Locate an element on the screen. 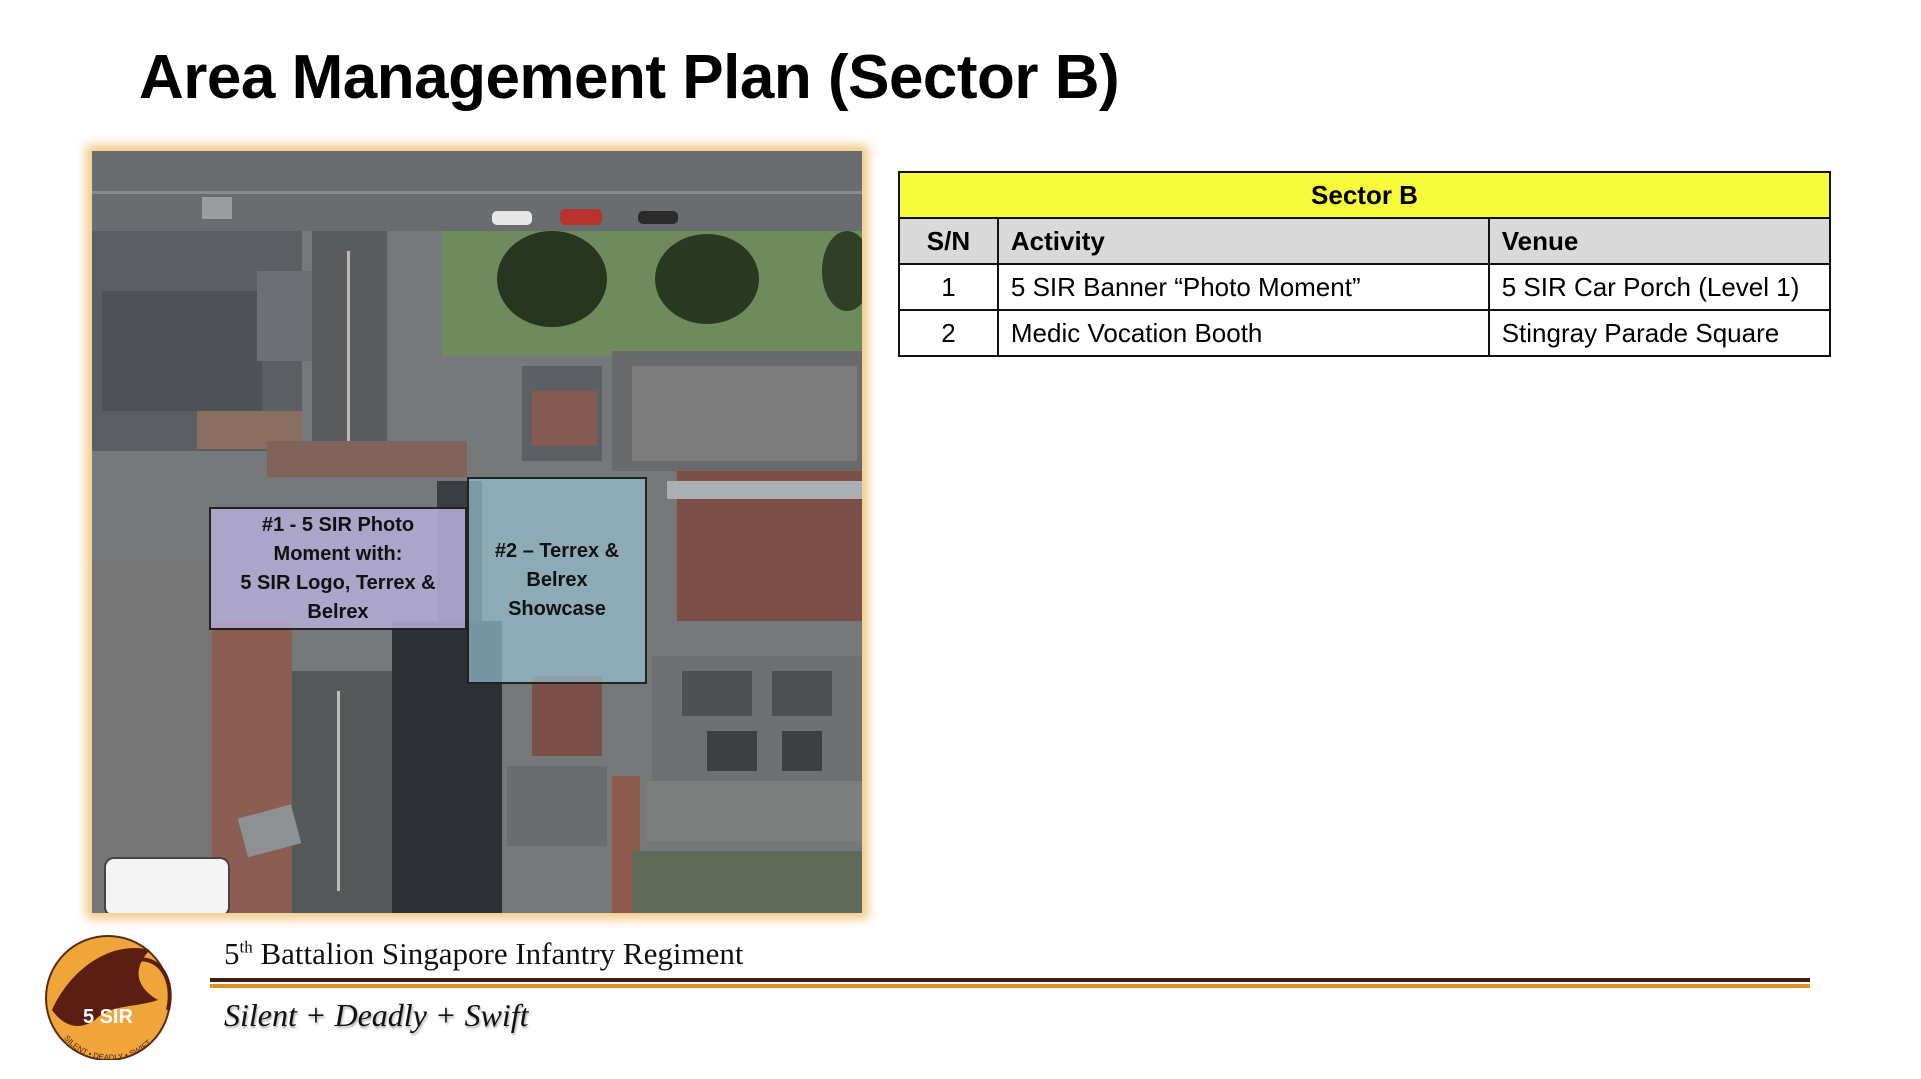 The width and height of the screenshot is (1921, 1079). footer-rule-orange is located at coordinates (1010, 986).